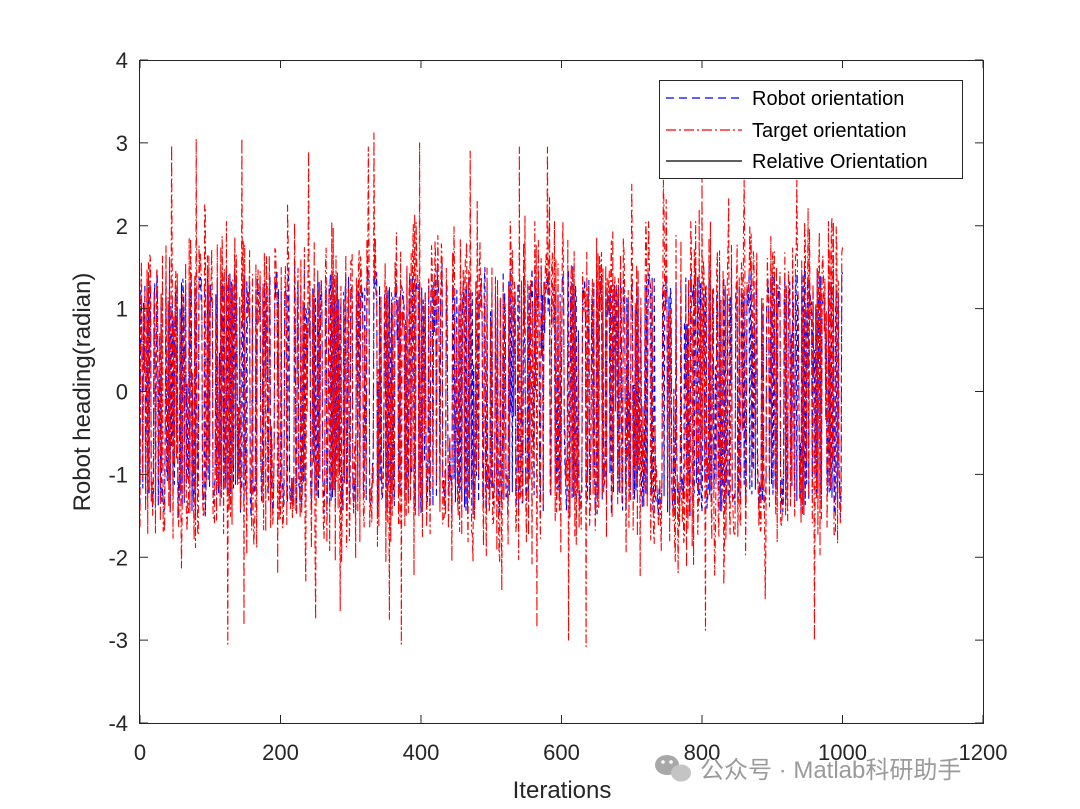 This screenshot has width=1080, height=809. What do you see at coordinates (840, 162) in the screenshot?
I see `legend-label-relative-orientation: Relative Orientation` at bounding box center [840, 162].